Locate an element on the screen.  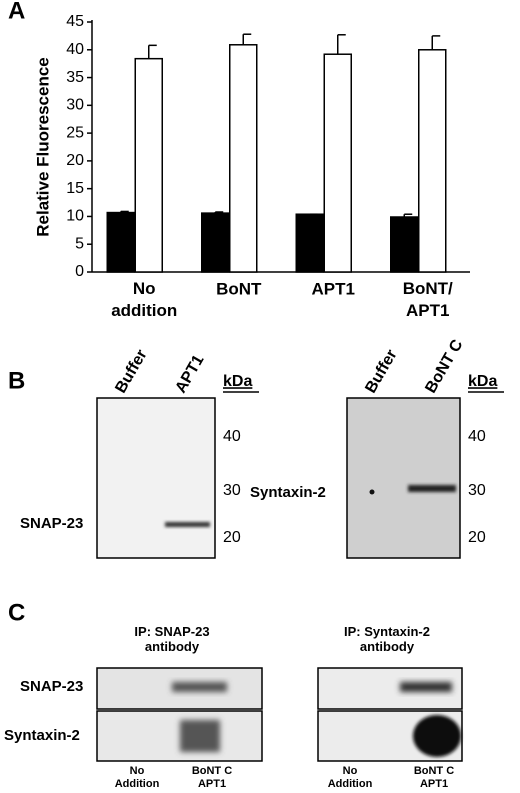
ip-title: IP: SNAP-23 antibody is located at coordinates (171, 639).